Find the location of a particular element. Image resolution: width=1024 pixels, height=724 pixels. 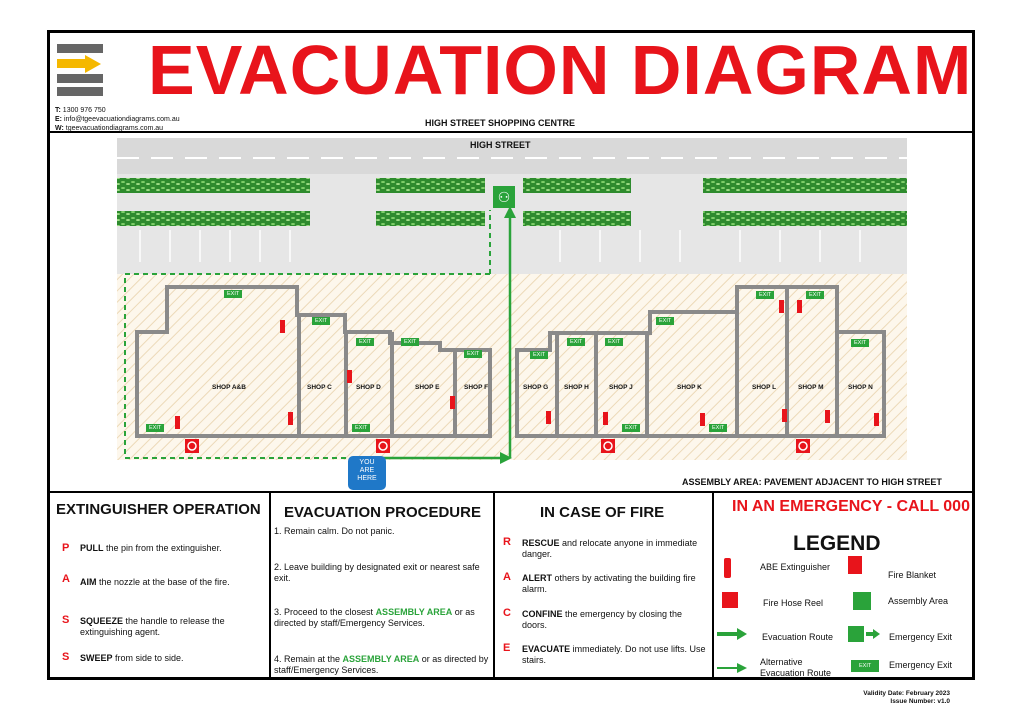

extinguisher-step: PULL the pin from the extinguisher. is located at coordinates (151, 548).